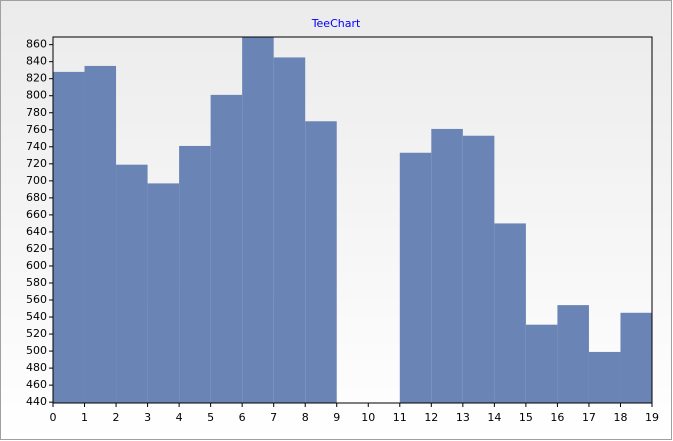 Image resolution: width=673 pixels, height=441 pixels. I want to click on y-tick-label: 580, so click(36, 282).